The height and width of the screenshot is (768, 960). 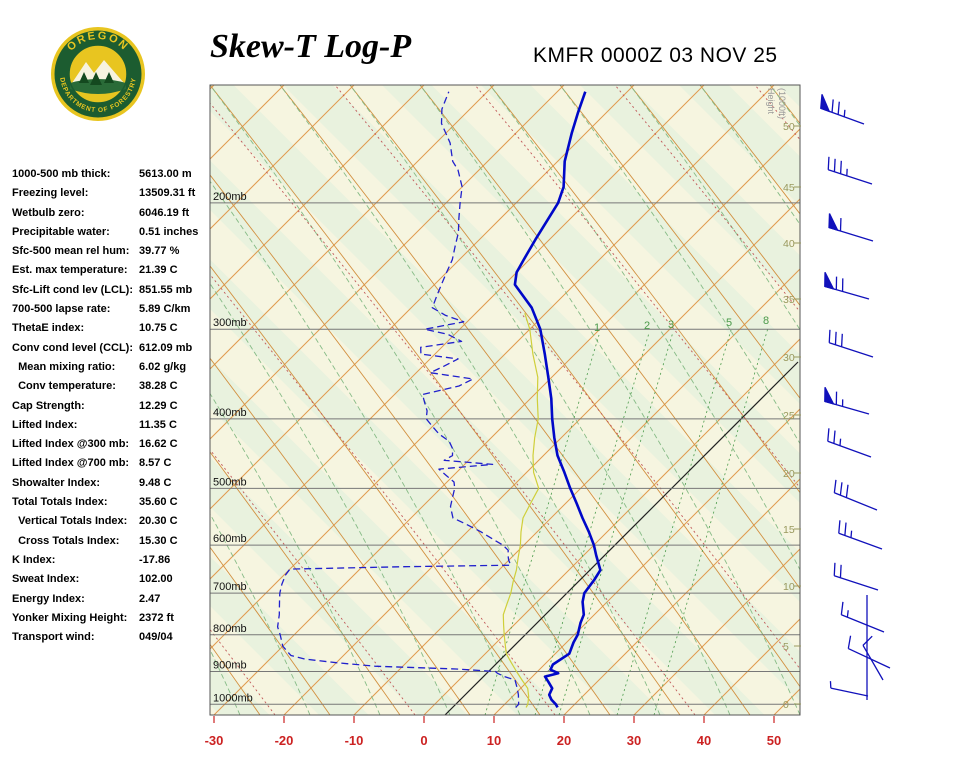 What do you see at coordinates (112, 251) in the screenshot?
I see `index-row: Sfc-500 mean rel hum: 39.77 %` at bounding box center [112, 251].